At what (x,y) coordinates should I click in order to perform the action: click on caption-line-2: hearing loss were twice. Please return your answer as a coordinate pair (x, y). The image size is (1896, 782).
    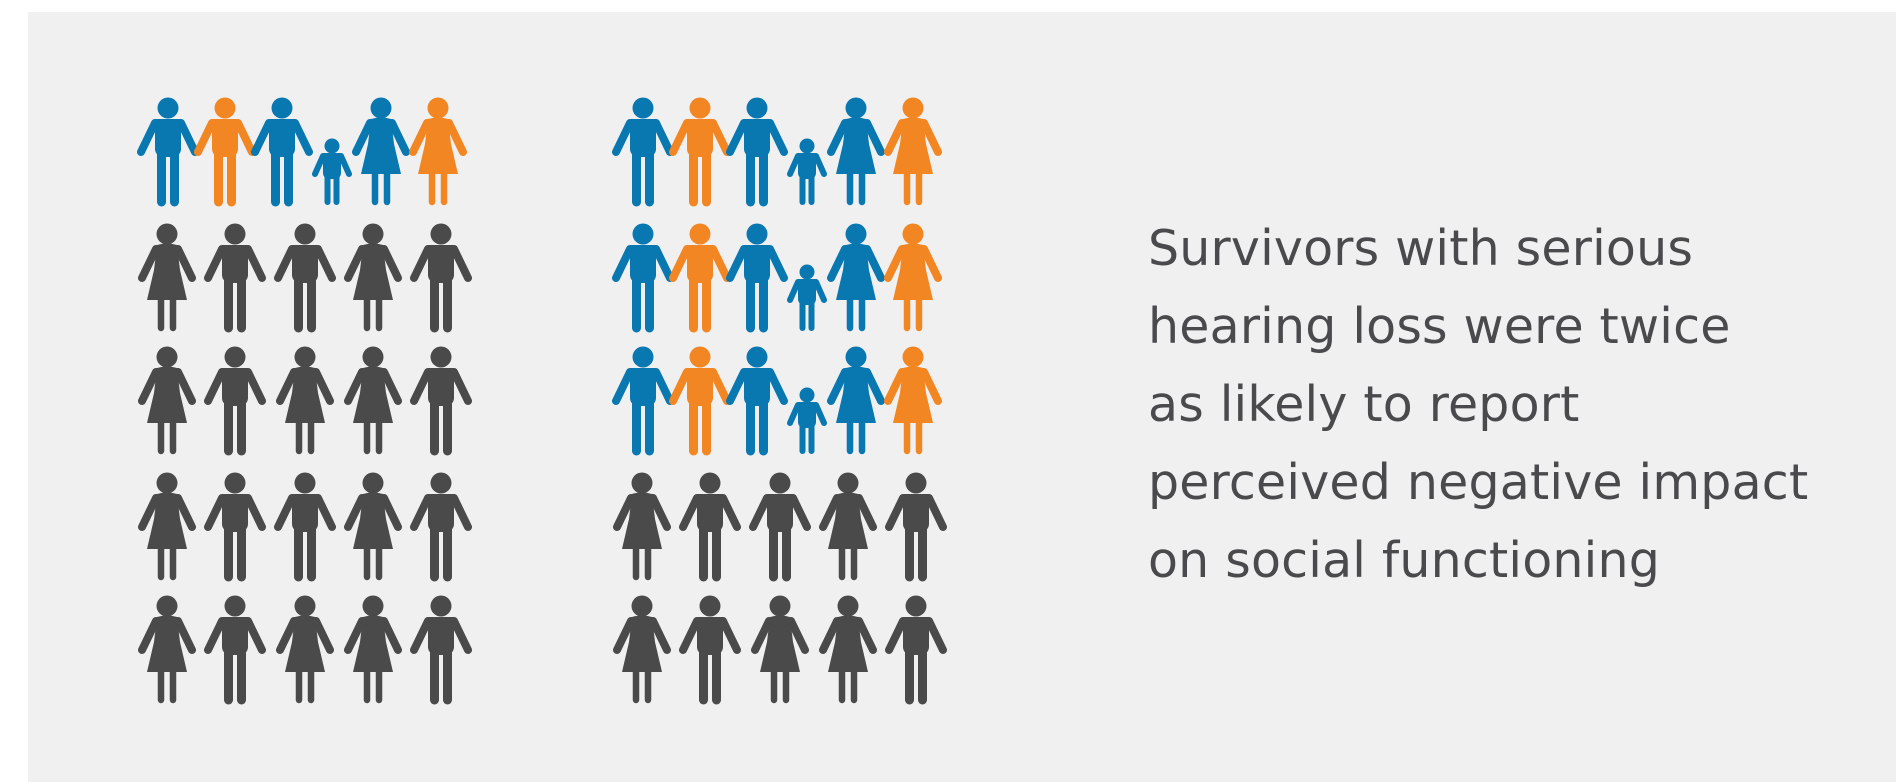
    Looking at the image, I should click on (1439, 326).